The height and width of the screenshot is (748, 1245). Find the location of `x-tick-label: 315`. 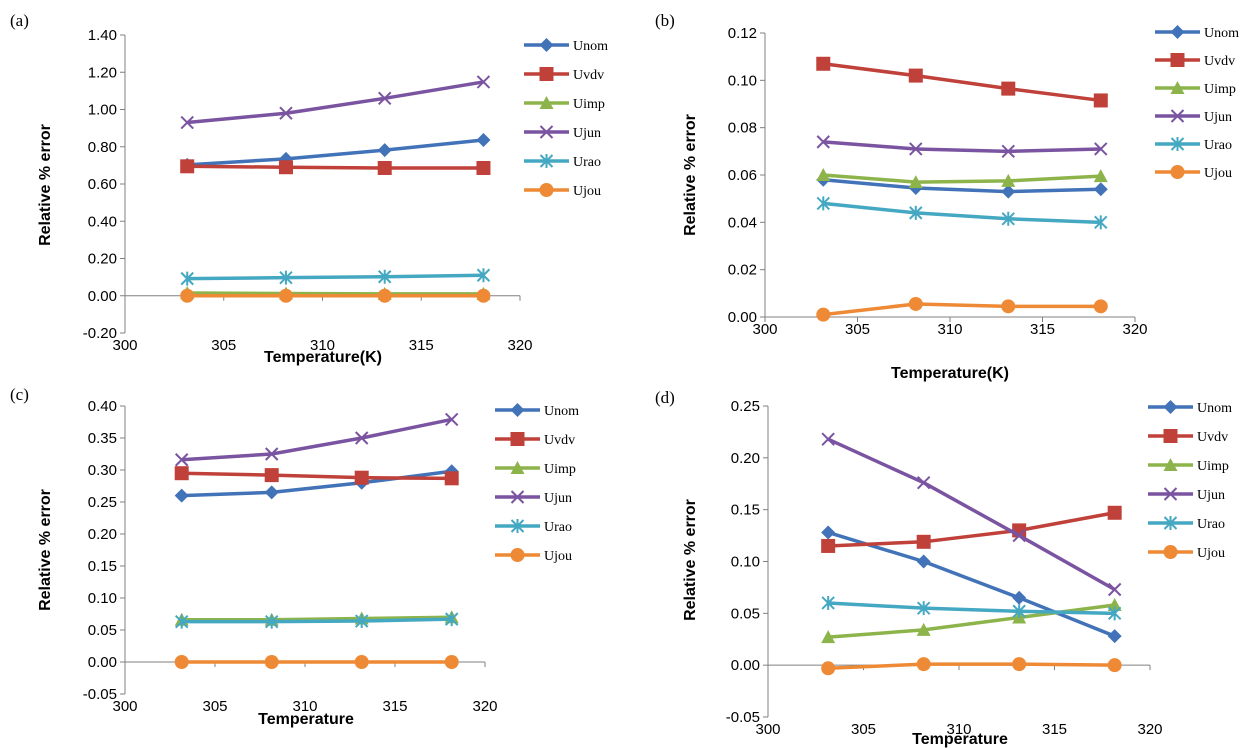

x-tick-label: 315 is located at coordinates (1054, 729).